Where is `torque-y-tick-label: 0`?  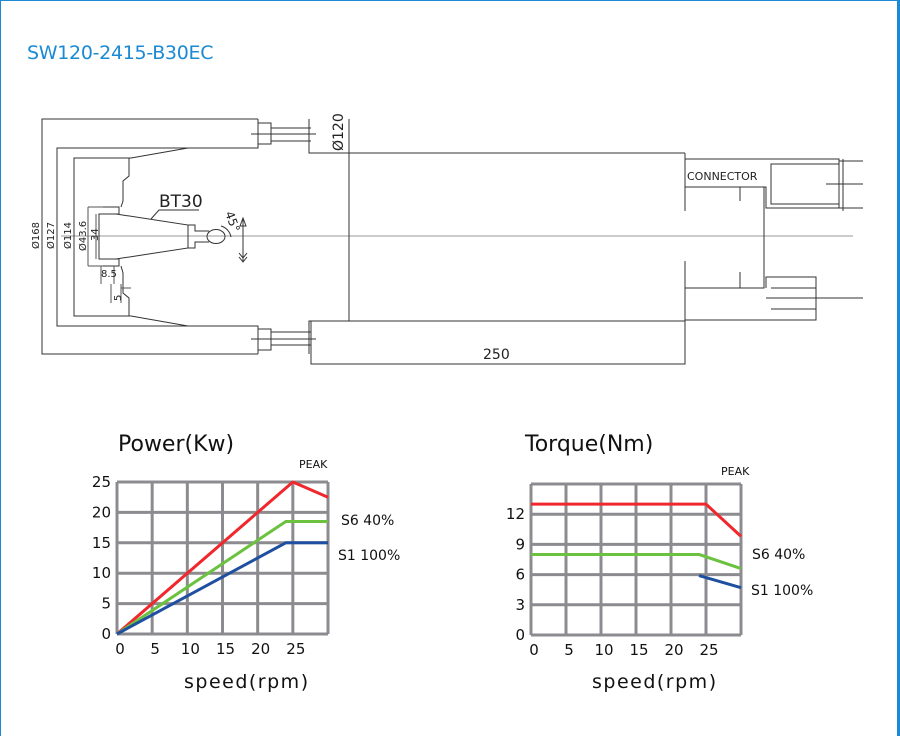 torque-y-tick-label: 0 is located at coordinates (520, 635).